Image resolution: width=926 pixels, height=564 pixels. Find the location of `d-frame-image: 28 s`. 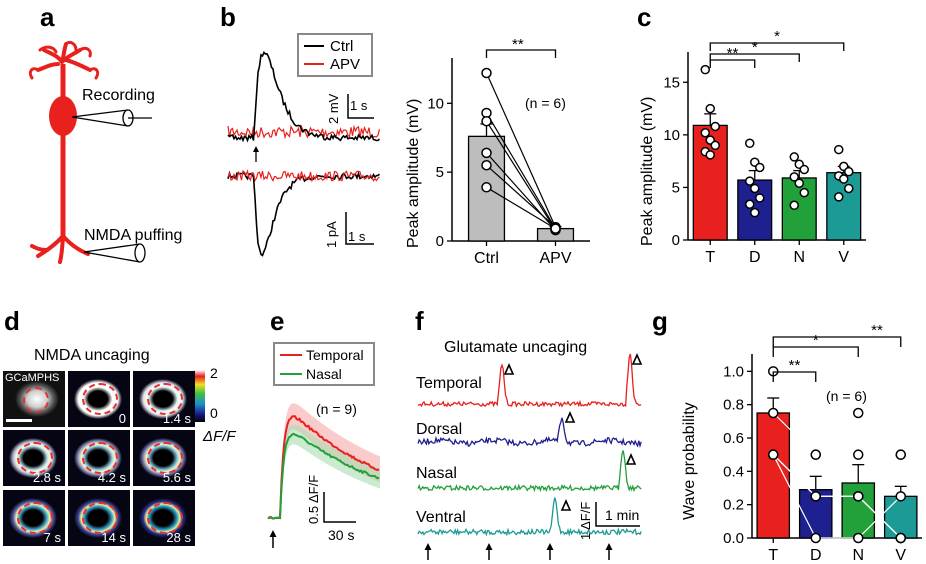

d-frame-image: 28 s is located at coordinates (164, 518).